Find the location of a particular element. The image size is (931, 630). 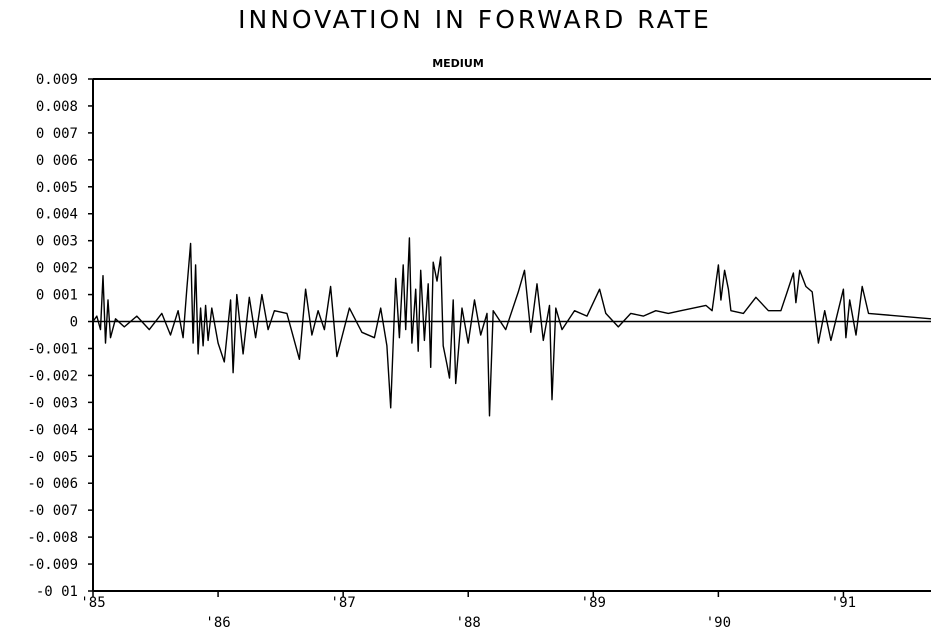

y-tick-label: -0 006 is located at coordinates (52, 484).